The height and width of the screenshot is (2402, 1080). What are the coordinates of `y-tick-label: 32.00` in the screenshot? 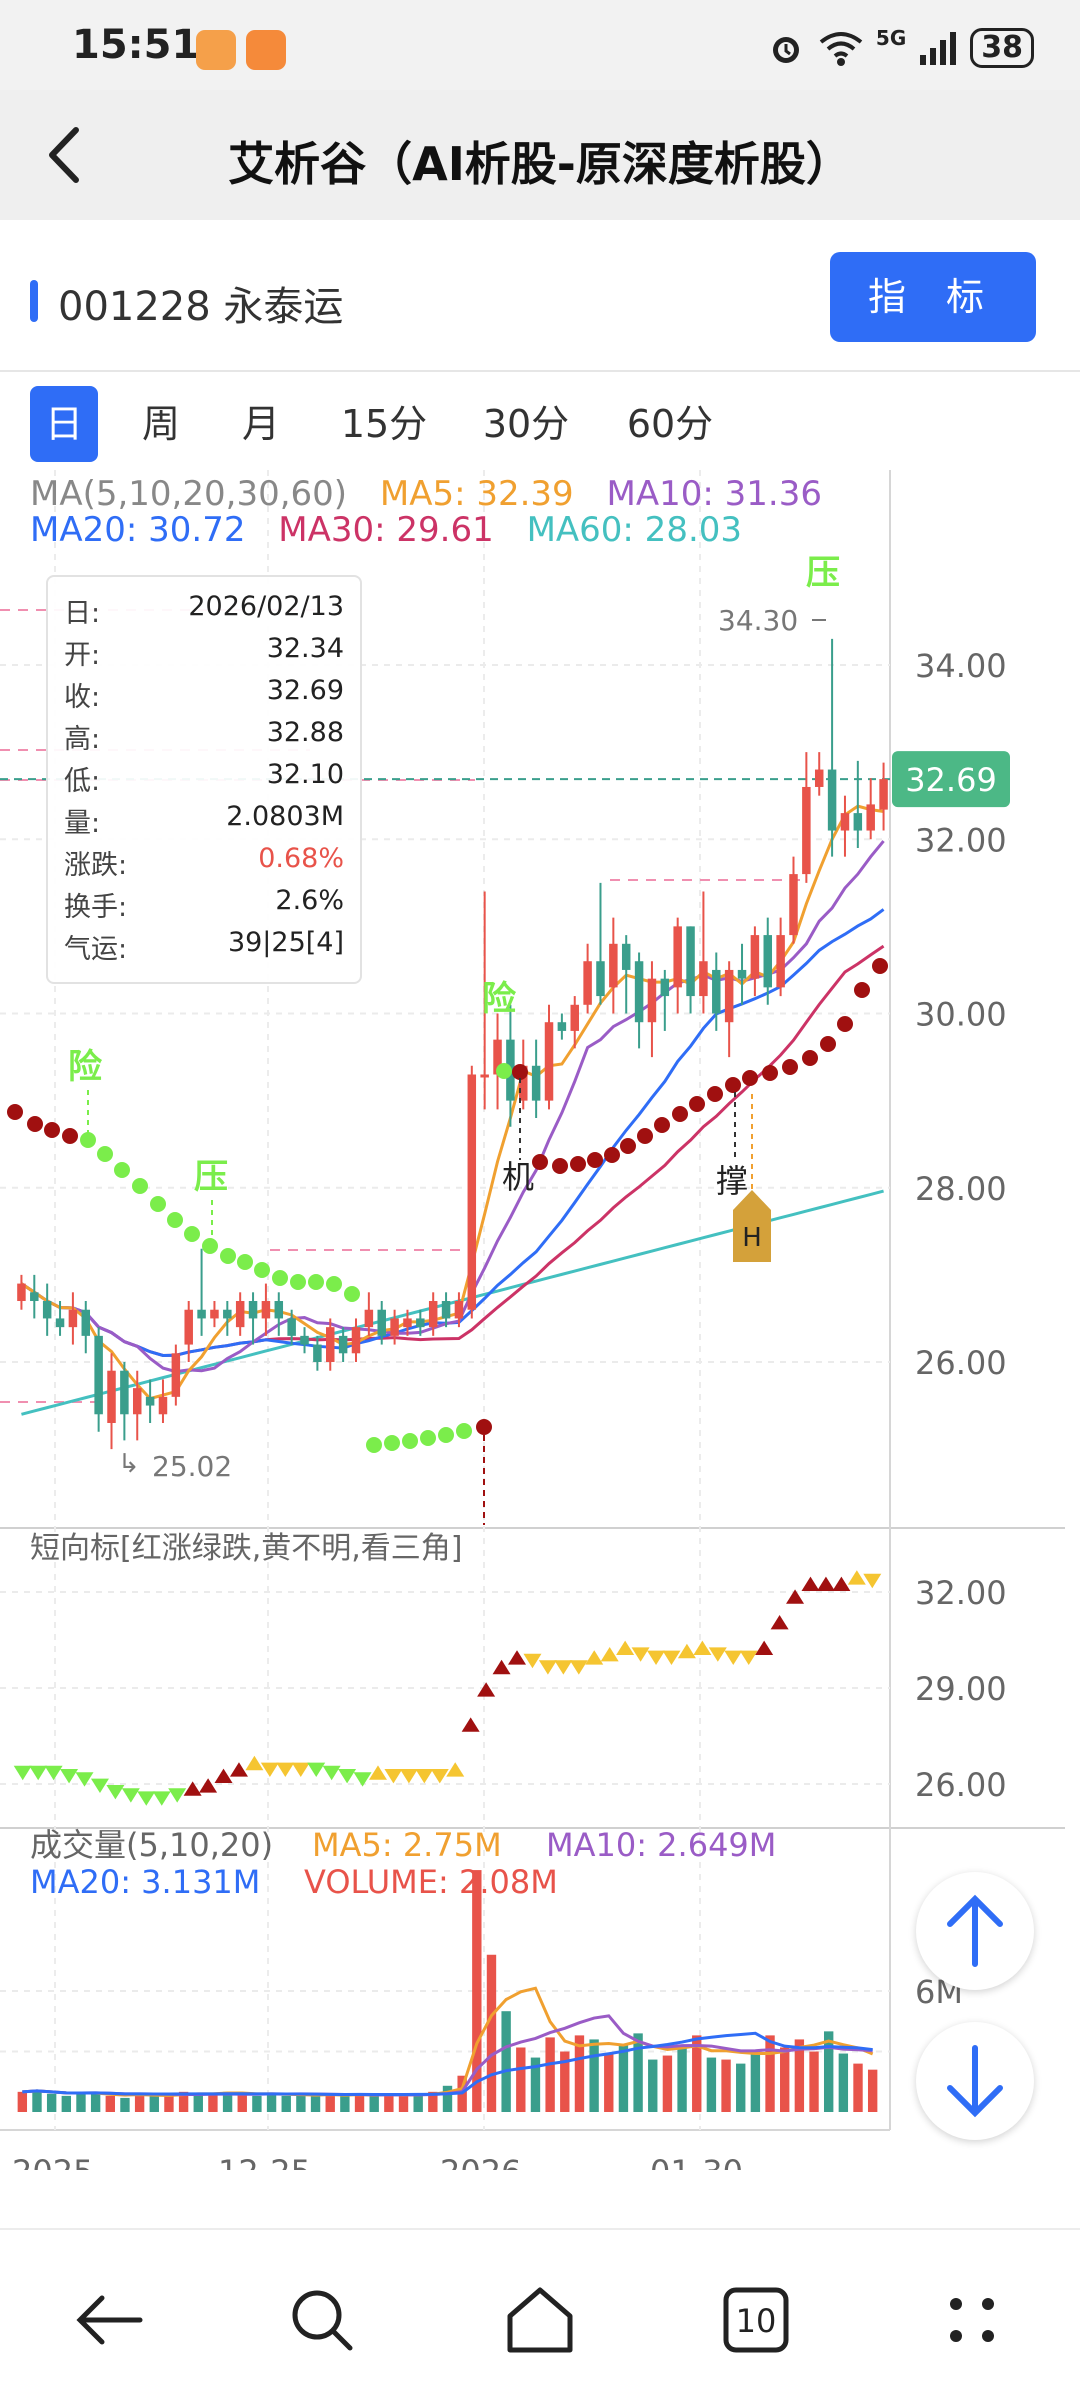 It's located at (961, 840).